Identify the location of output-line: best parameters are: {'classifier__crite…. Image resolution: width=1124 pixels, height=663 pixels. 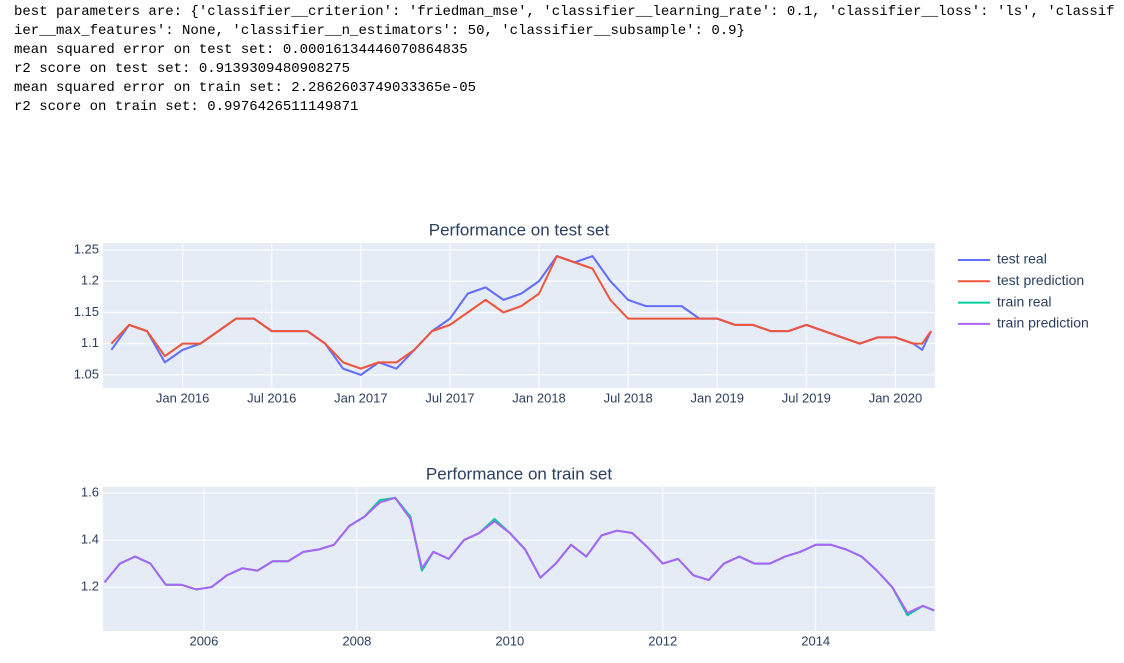
(564, 21).